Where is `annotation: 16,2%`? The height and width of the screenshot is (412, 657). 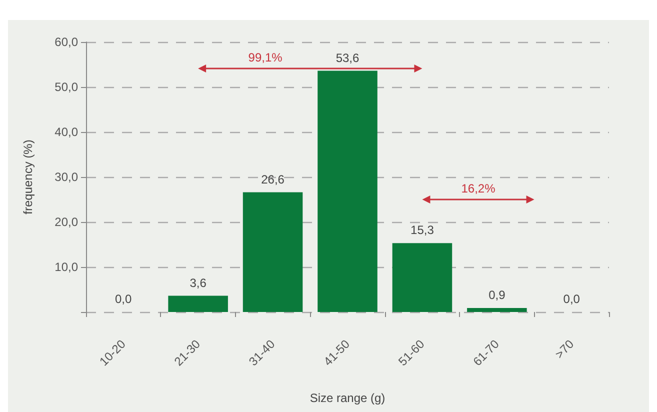
annotation: 16,2% is located at coordinates (478, 189).